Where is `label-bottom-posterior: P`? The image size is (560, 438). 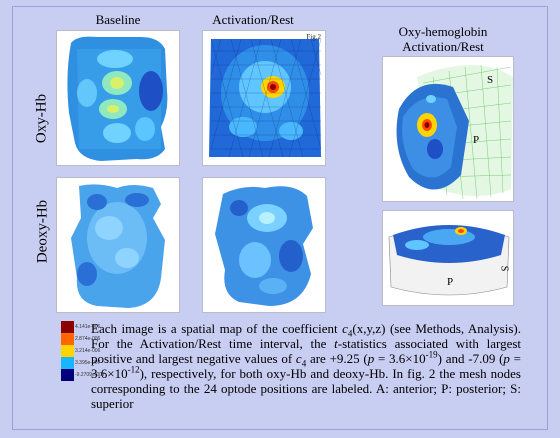 label-bottom-posterior: P is located at coordinates (450, 282).